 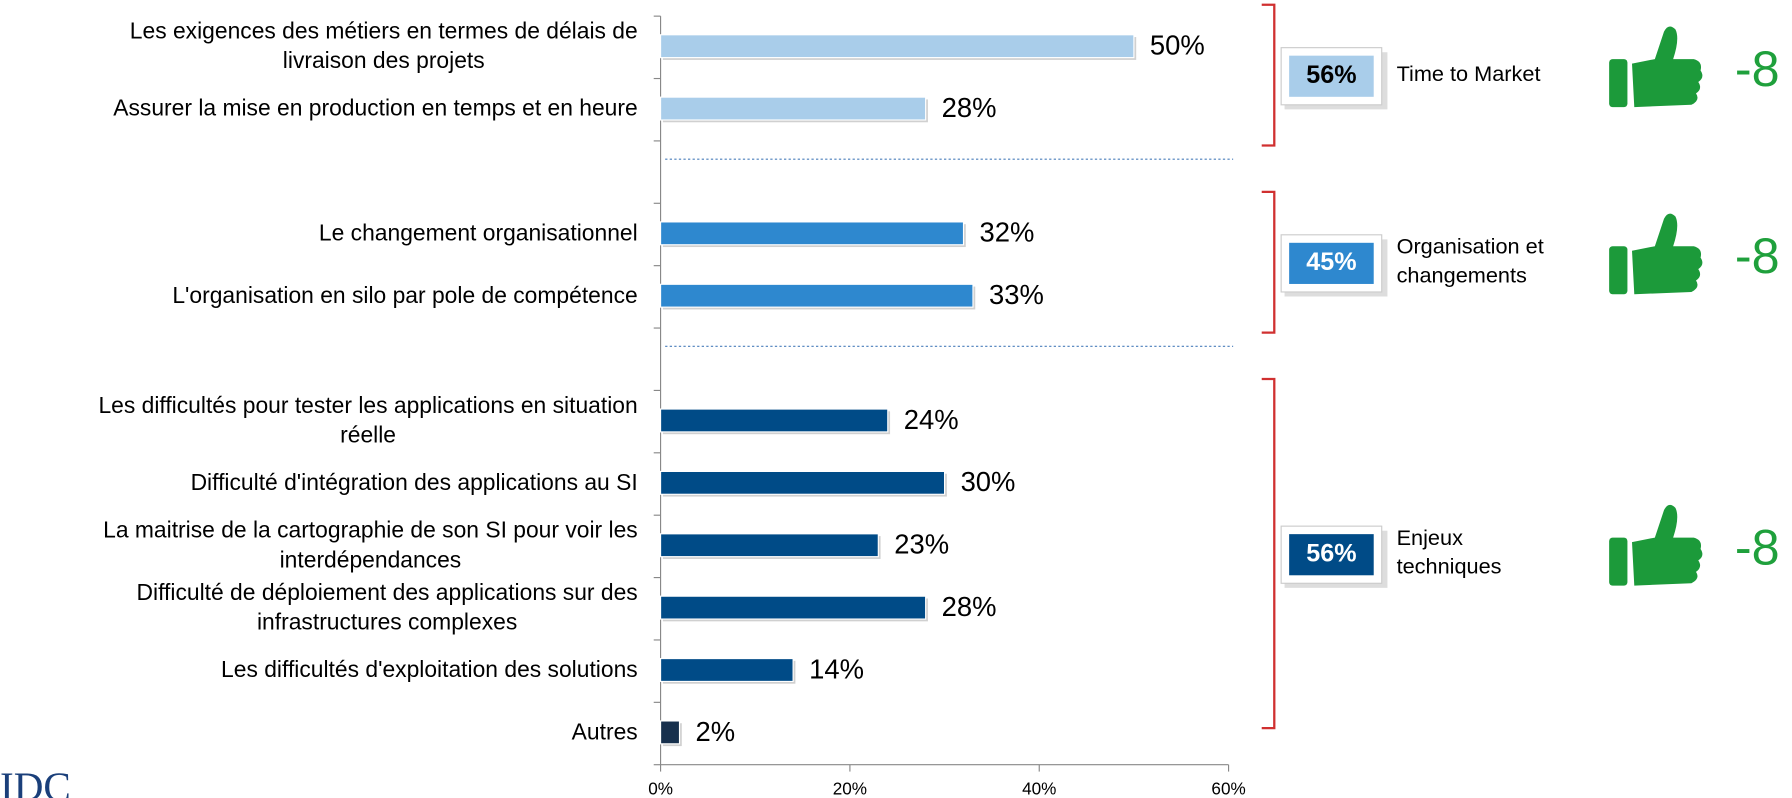 What do you see at coordinates (384, 60) in the screenshot?
I see `category-label: livraison des projets` at bounding box center [384, 60].